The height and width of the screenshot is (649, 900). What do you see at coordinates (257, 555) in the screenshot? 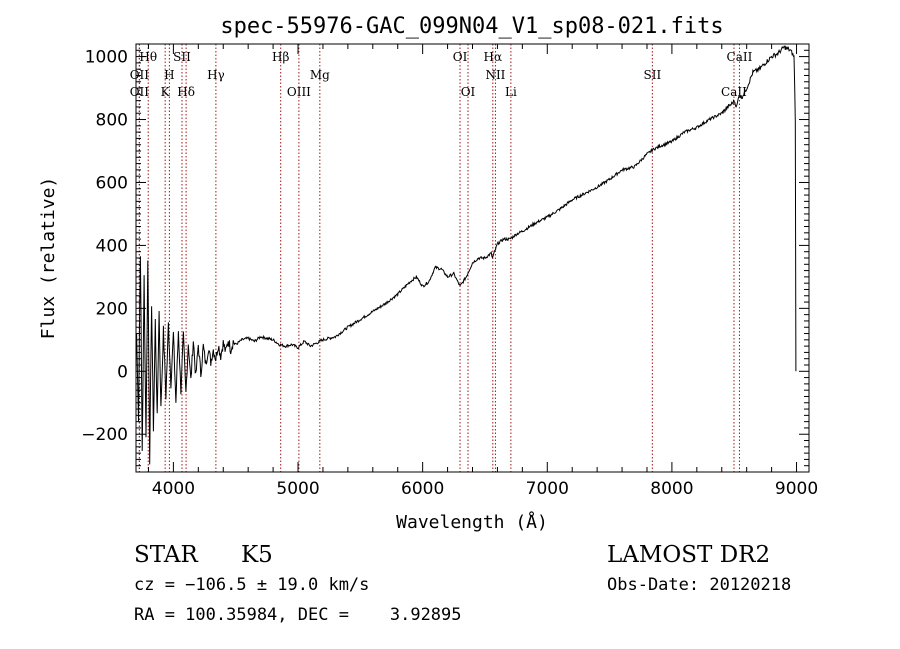
I see `star-subclass: K5` at bounding box center [257, 555].